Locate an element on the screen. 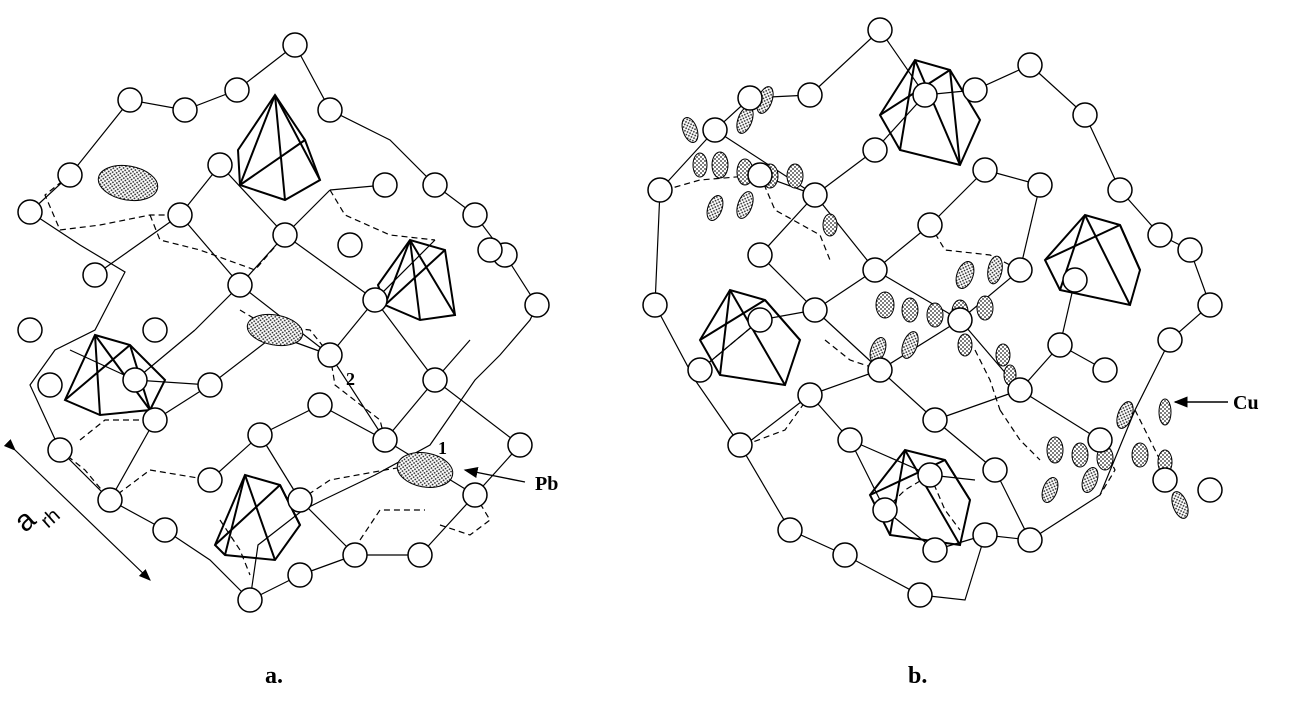  site-2-label: 2 is located at coordinates (350, 379).